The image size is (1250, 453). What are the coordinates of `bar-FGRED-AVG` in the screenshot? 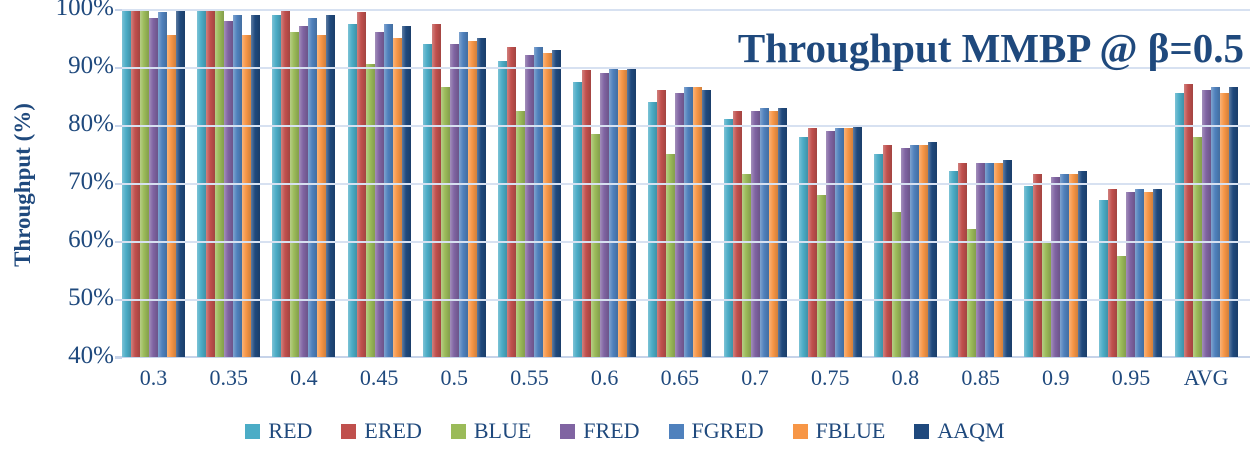 It's located at (1215, 222).